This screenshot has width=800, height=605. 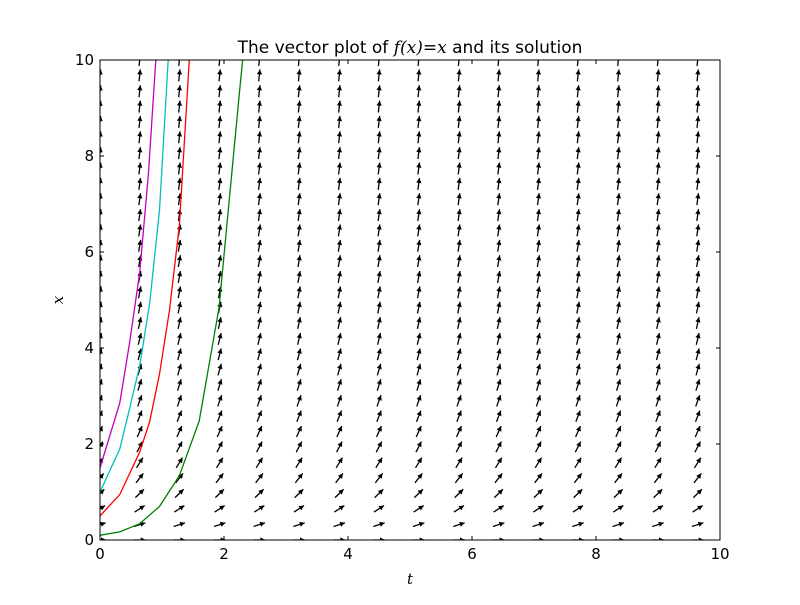 What do you see at coordinates (224, 554) in the screenshot?
I see `x-tick-label: 2` at bounding box center [224, 554].